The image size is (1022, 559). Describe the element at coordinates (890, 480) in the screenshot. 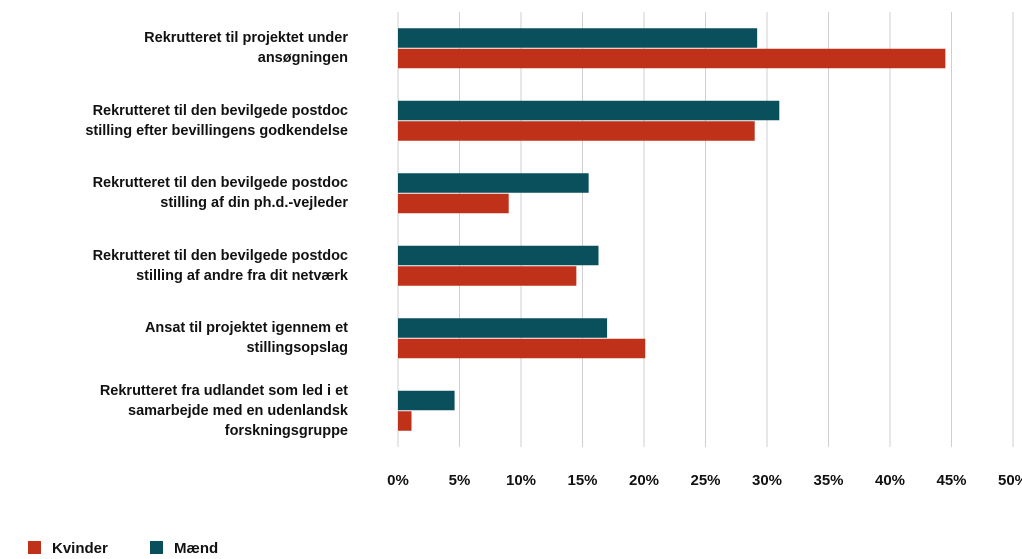

I see `x-tick-label: 40%` at that location.